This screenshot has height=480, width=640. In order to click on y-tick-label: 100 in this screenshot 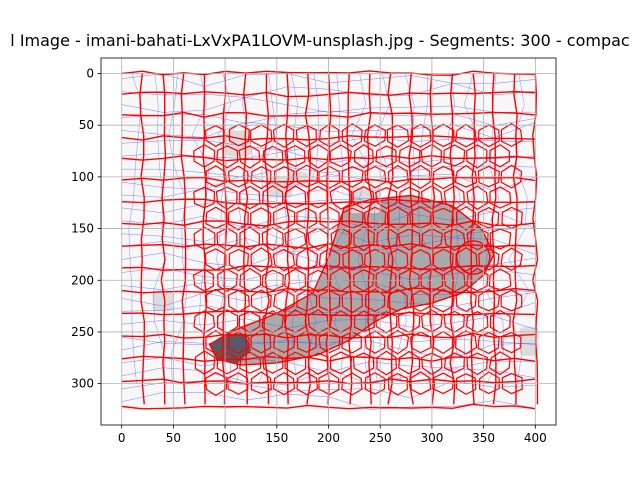, I will do `click(82, 177)`.